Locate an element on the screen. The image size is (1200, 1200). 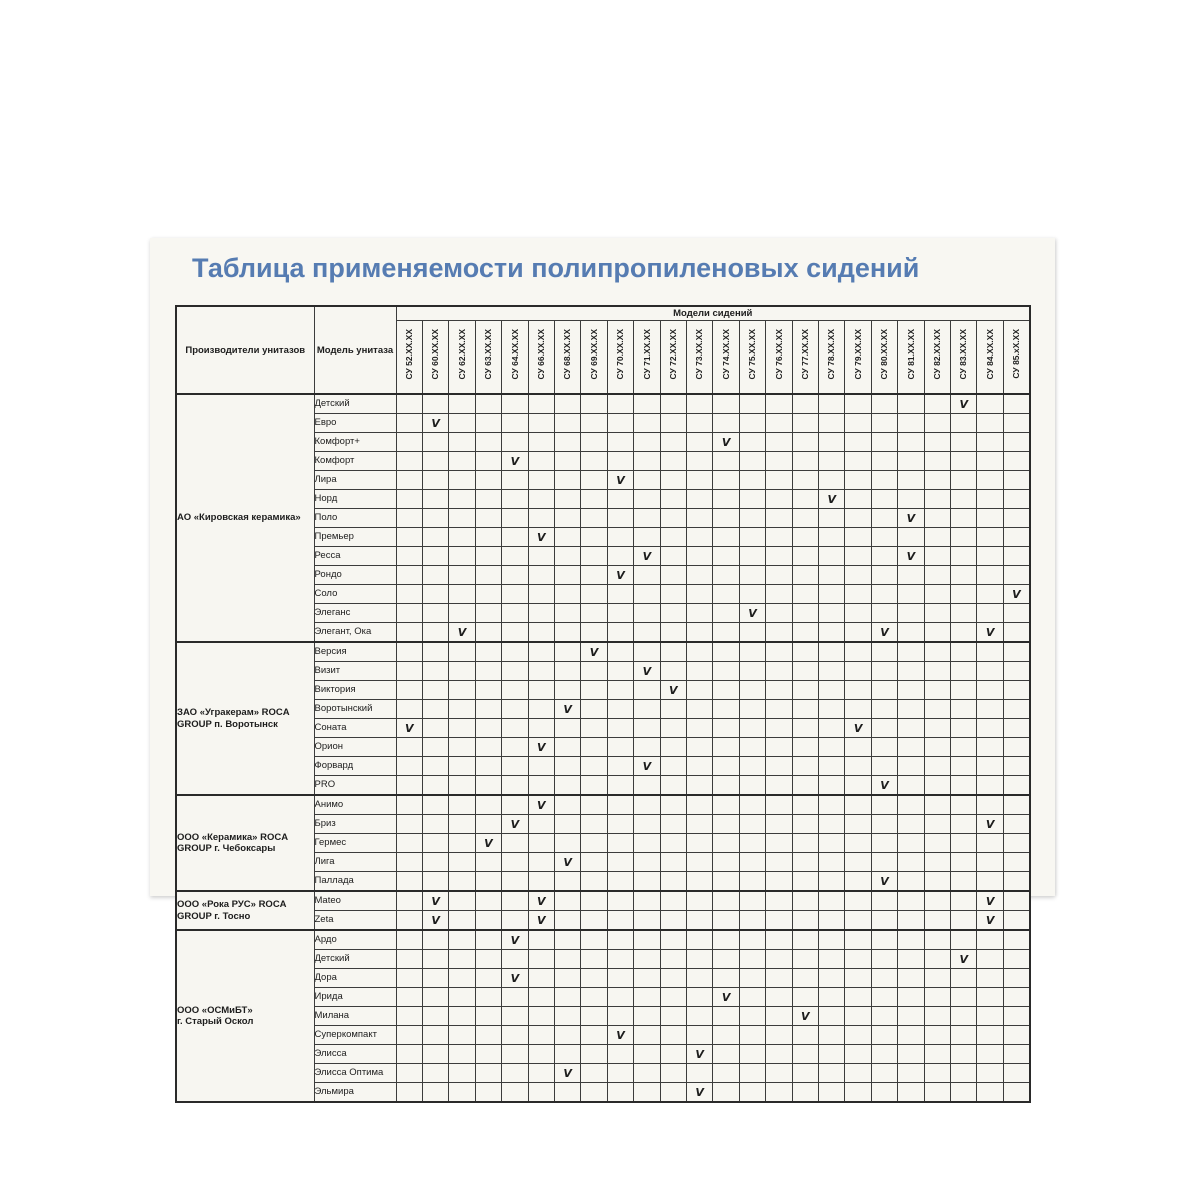
manufacturer-cell: ООО «Рока РУС» ROCA GROUP г. Тосно is located at coordinates (245, 910).